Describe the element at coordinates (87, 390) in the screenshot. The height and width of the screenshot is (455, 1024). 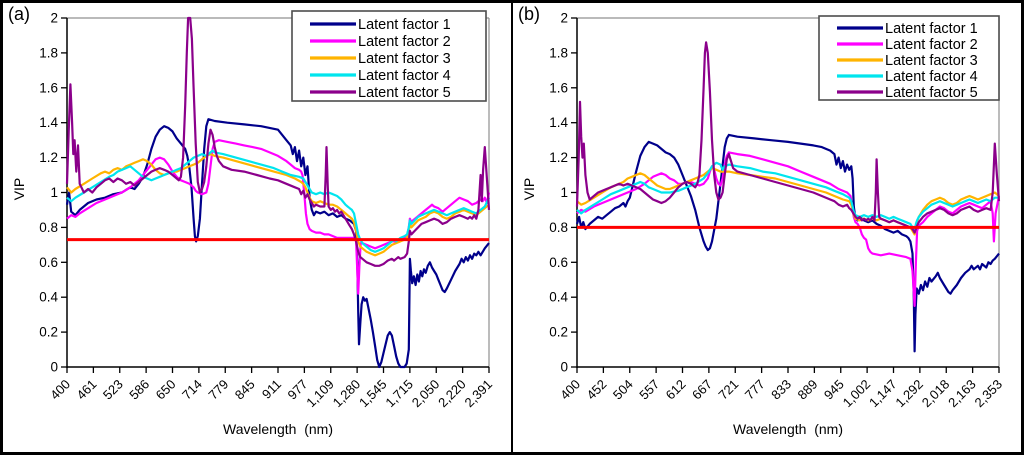
I see `x-tick-label: 461` at that location.